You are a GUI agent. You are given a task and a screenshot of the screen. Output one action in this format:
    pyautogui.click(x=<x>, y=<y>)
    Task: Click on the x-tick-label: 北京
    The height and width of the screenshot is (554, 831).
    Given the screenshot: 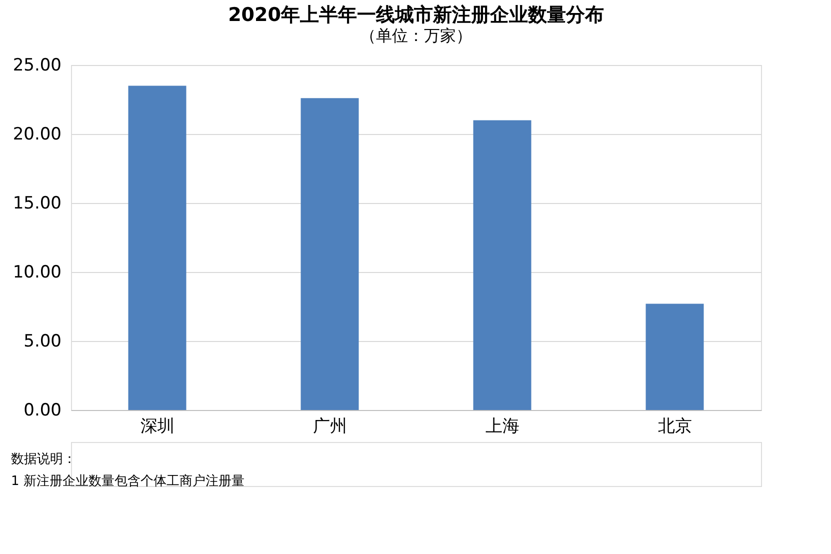 What is the action you would take?
    pyautogui.click(x=675, y=426)
    